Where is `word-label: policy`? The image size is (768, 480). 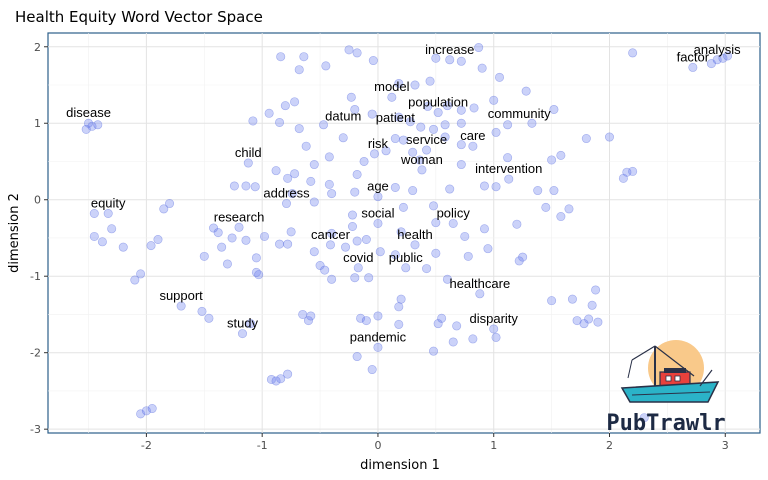
word-label: policy is located at coordinates (454, 212).